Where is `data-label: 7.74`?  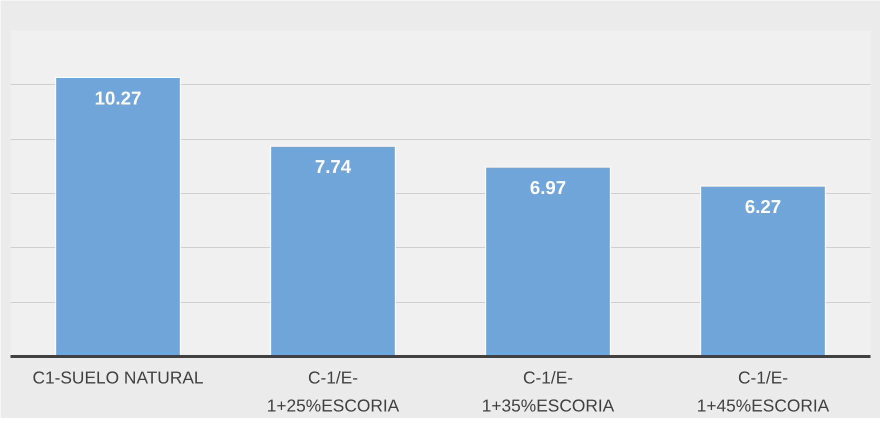
data-label: 7.74 is located at coordinates (333, 167).